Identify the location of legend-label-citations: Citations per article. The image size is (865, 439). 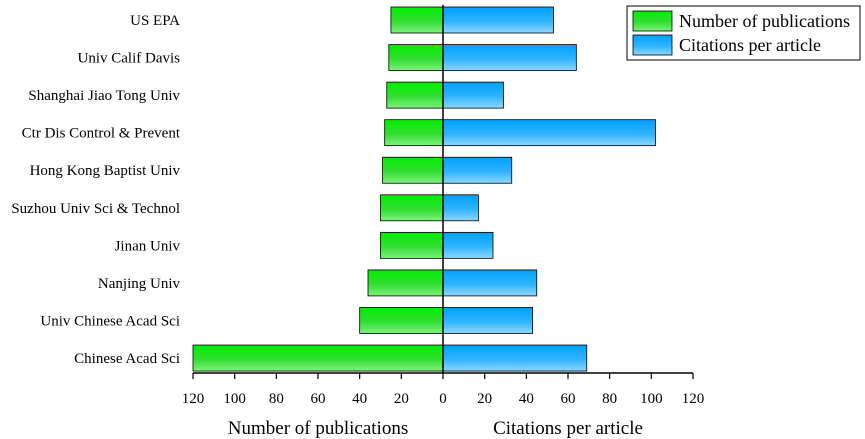
(750, 45).